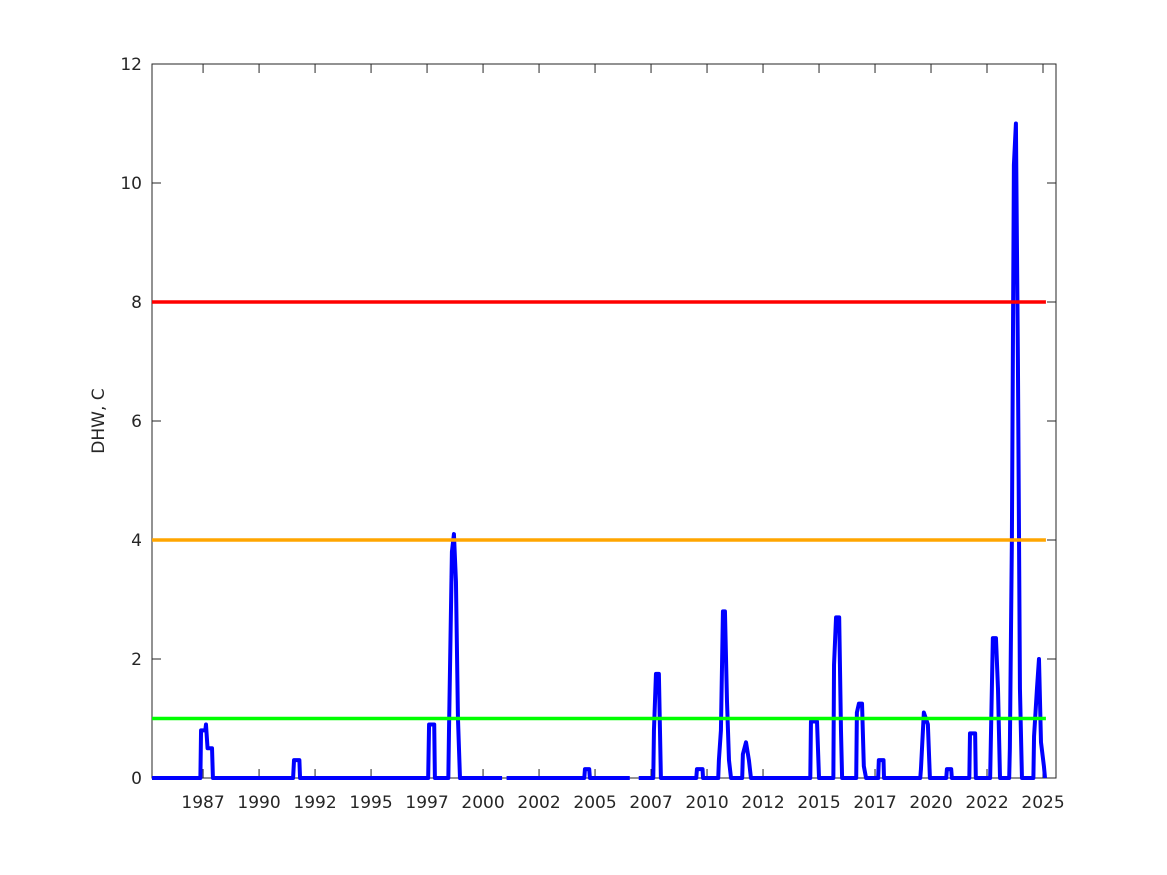  Describe the element at coordinates (538, 803) in the screenshot. I see `x-tick-label: 2002` at that location.